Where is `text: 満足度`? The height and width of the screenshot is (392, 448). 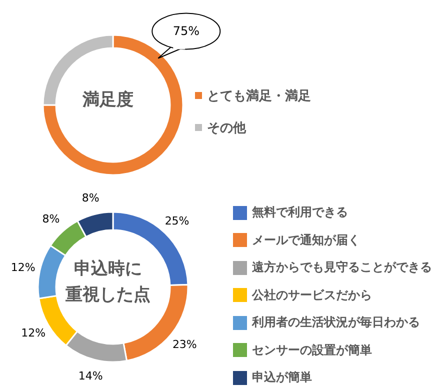
text: 満足度 is located at coordinates (108, 100).